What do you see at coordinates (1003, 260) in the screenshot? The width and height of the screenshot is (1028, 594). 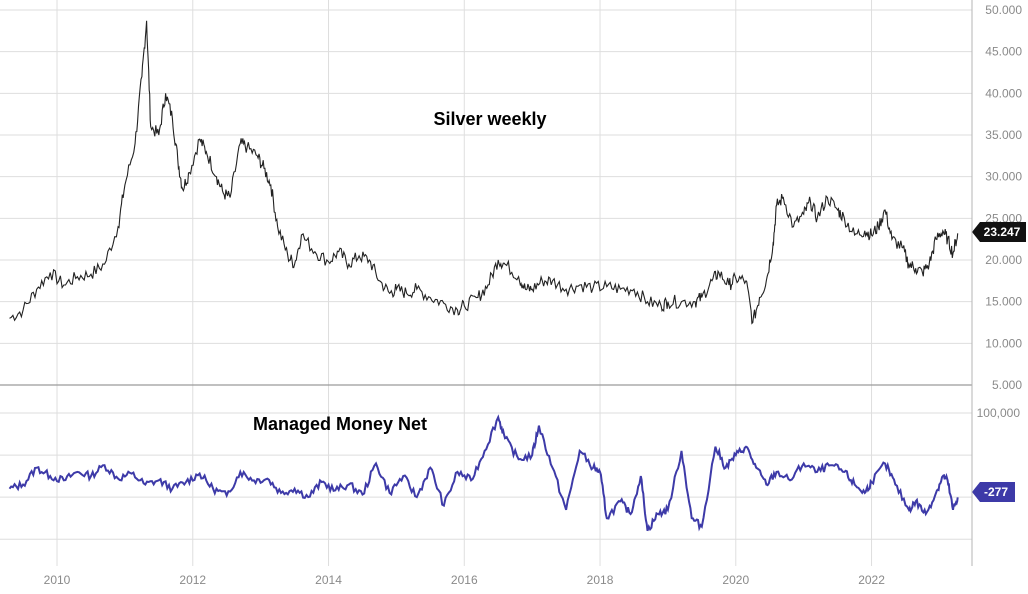 I see `silver-y-tick: 20.000` at bounding box center [1003, 260].